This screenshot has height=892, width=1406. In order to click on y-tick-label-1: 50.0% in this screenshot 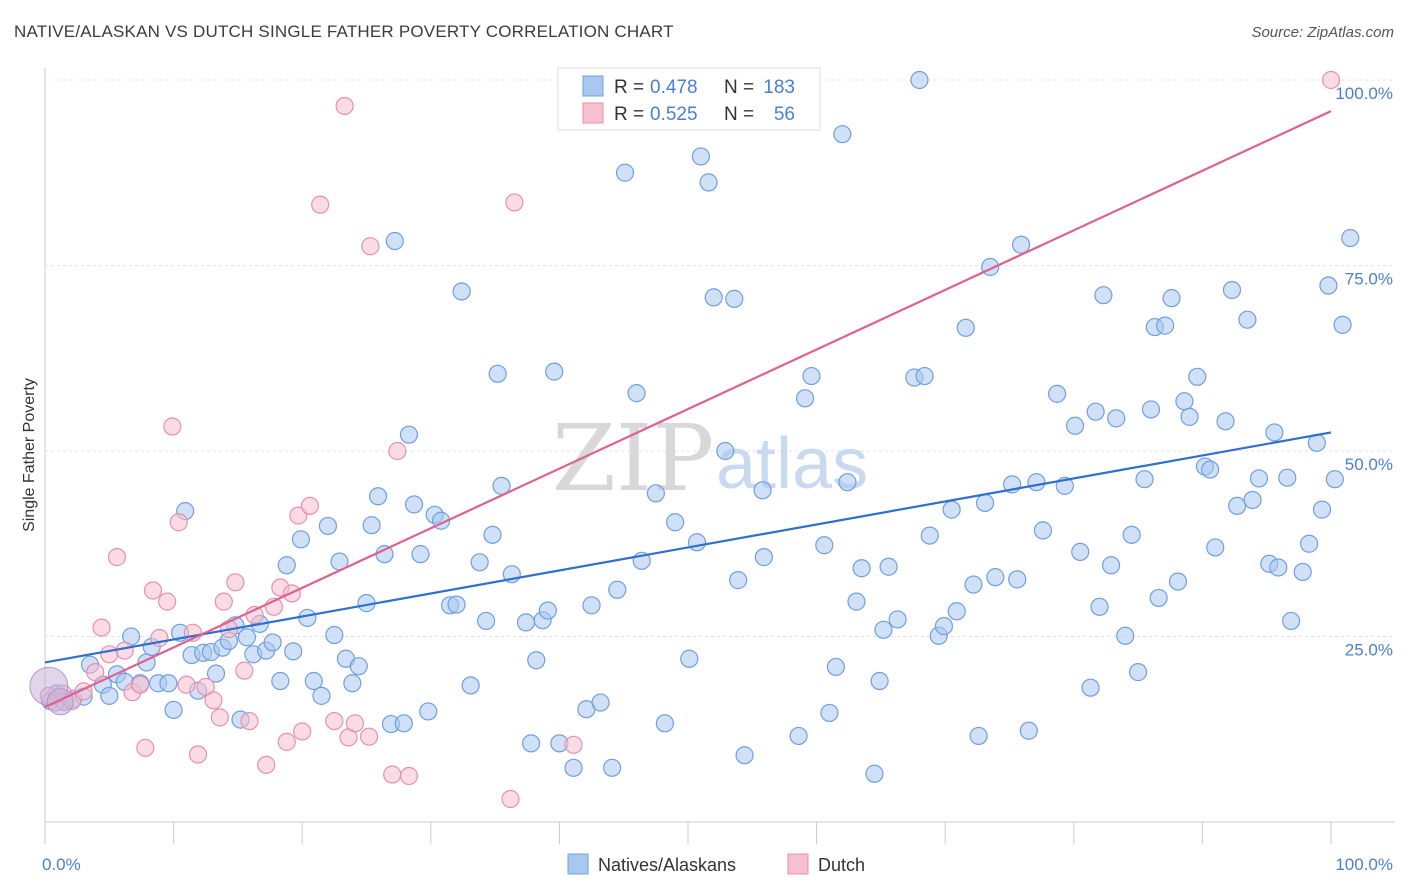, I will do `click(1369, 464)`.